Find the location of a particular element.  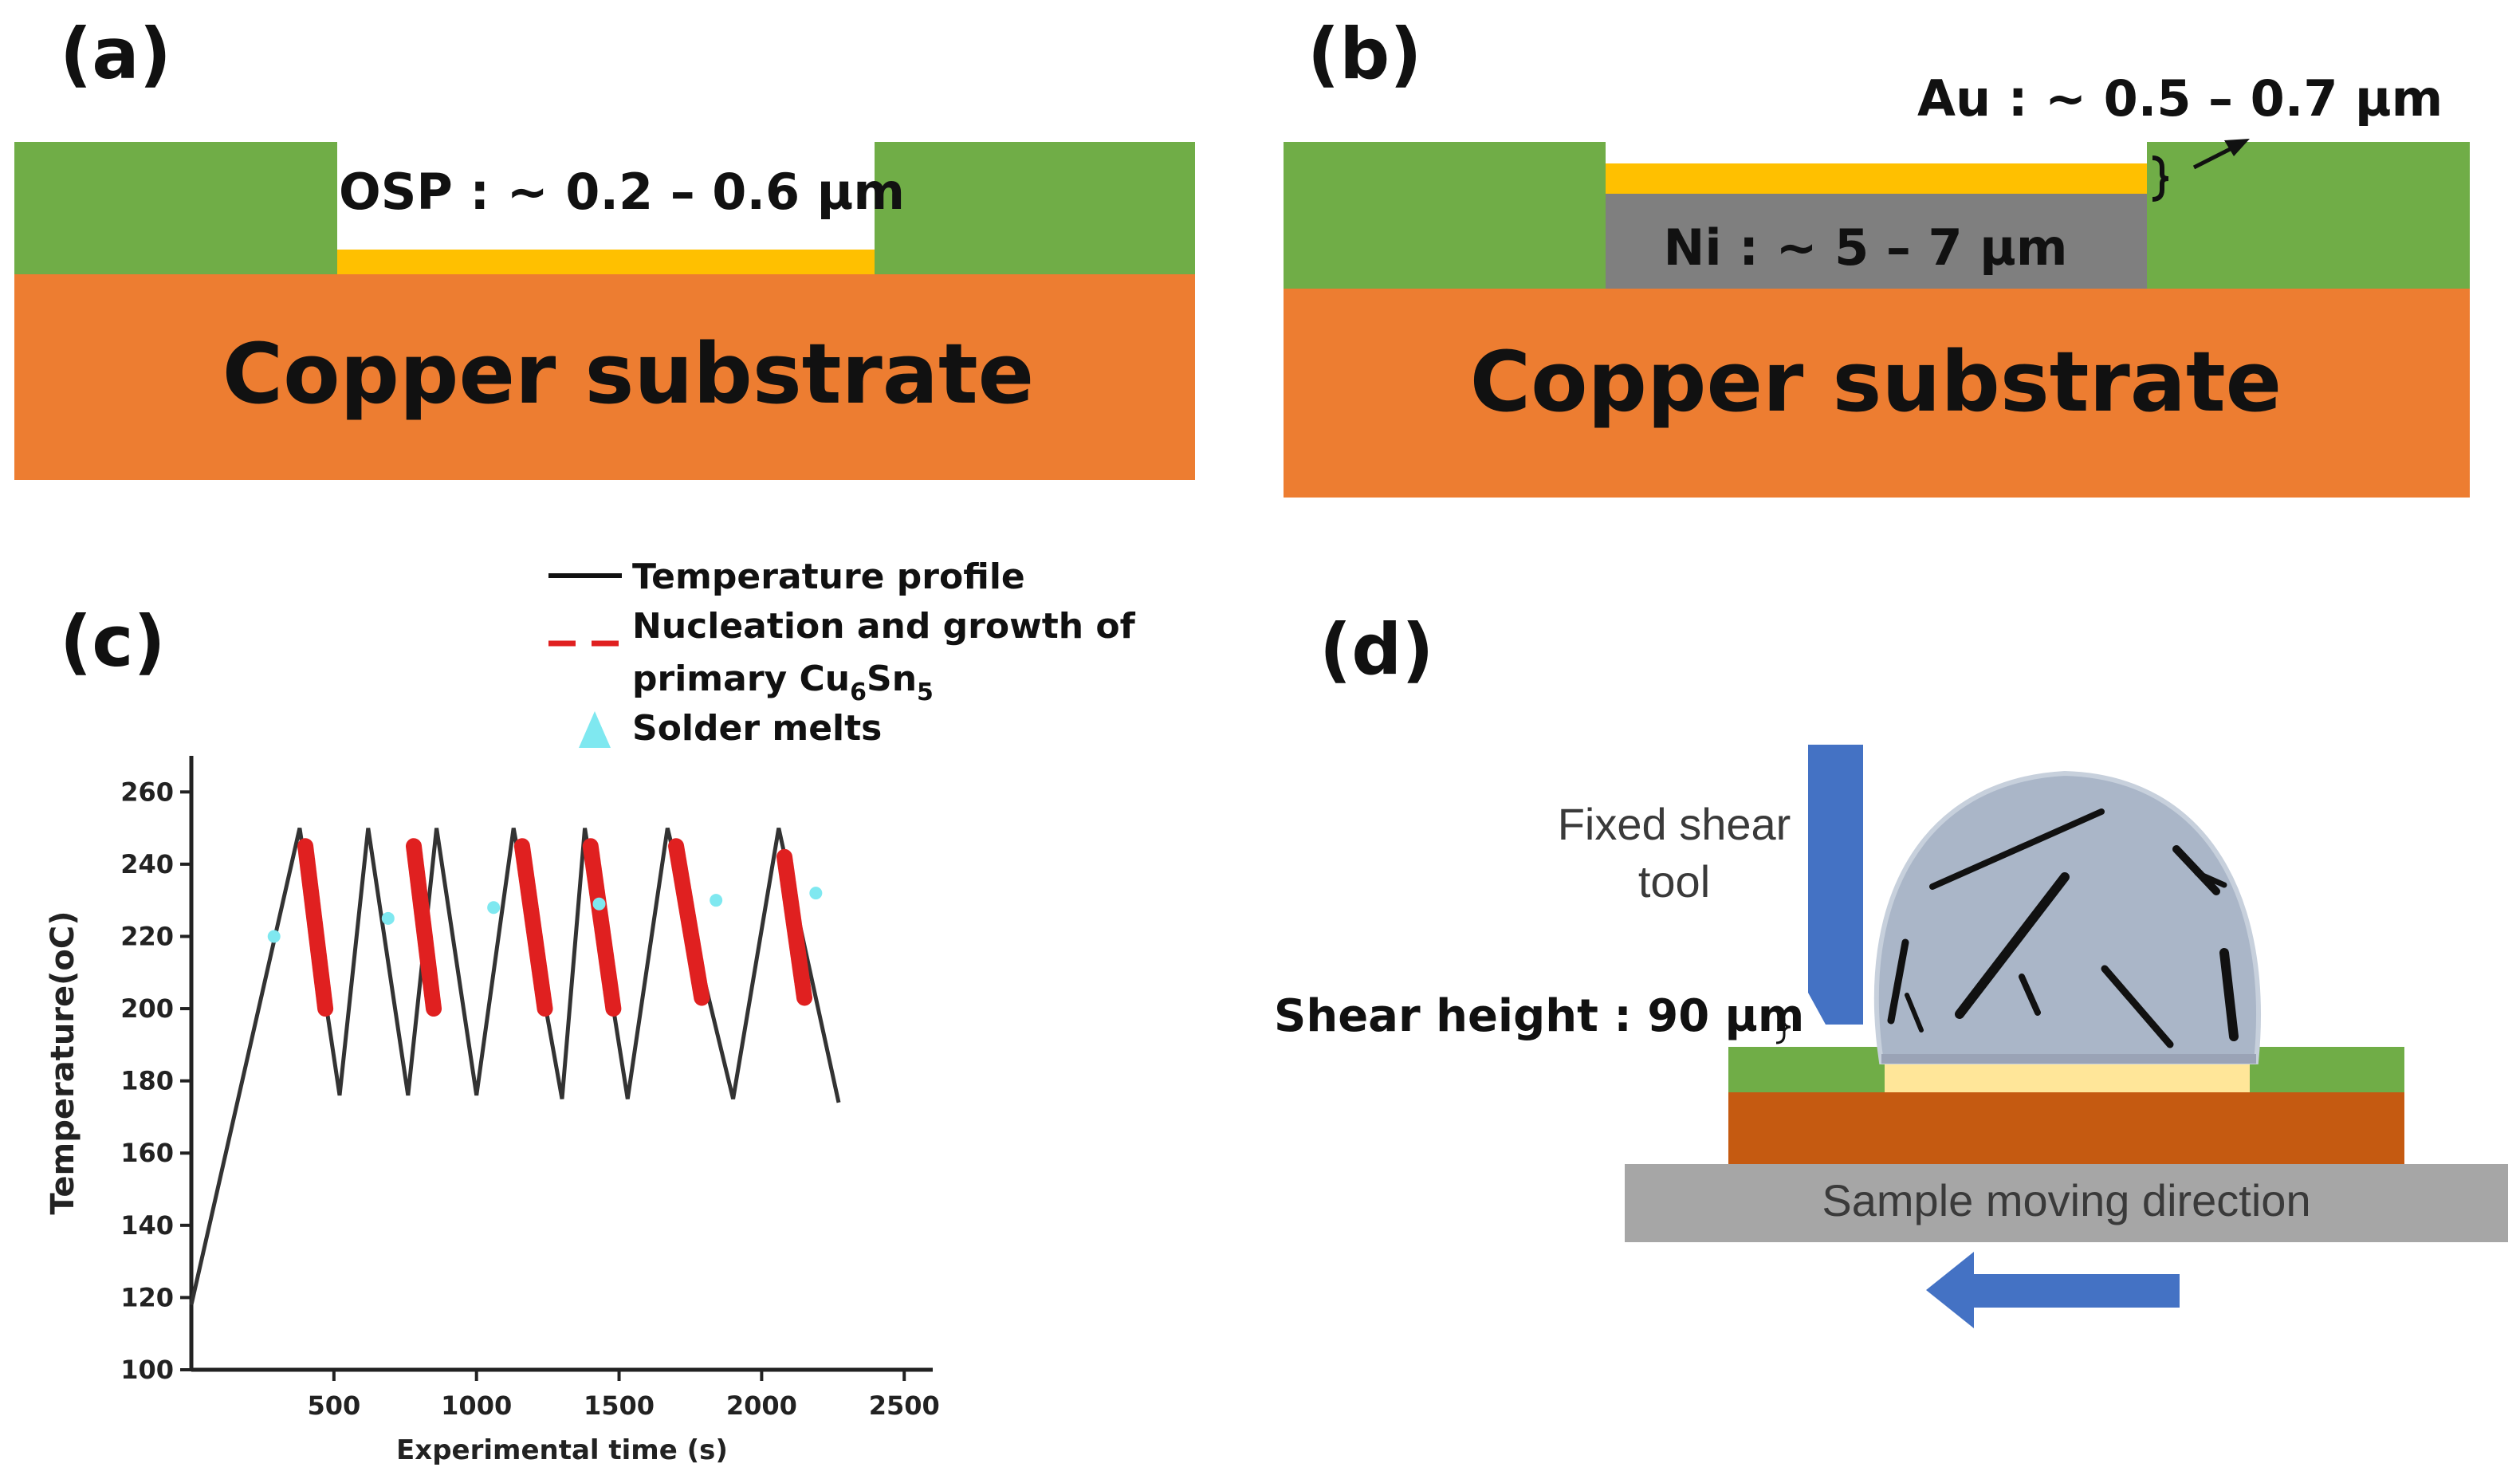

imc-needles is located at coordinates (2063, 928).